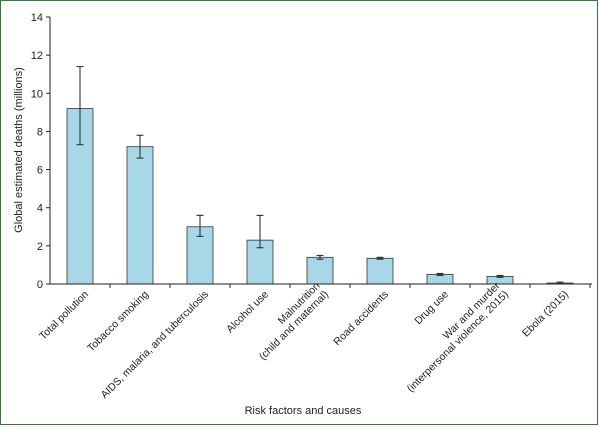 The height and width of the screenshot is (427, 600). I want to click on category-label: Alcohol use, so click(247, 311).